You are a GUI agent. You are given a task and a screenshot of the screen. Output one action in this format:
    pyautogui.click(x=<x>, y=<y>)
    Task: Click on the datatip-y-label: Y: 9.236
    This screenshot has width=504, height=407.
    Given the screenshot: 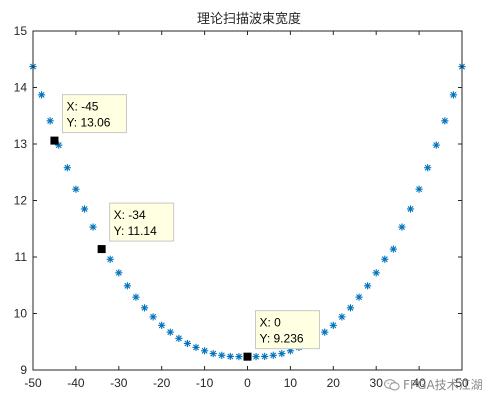 What is the action you would take?
    pyautogui.click(x=282, y=339)
    